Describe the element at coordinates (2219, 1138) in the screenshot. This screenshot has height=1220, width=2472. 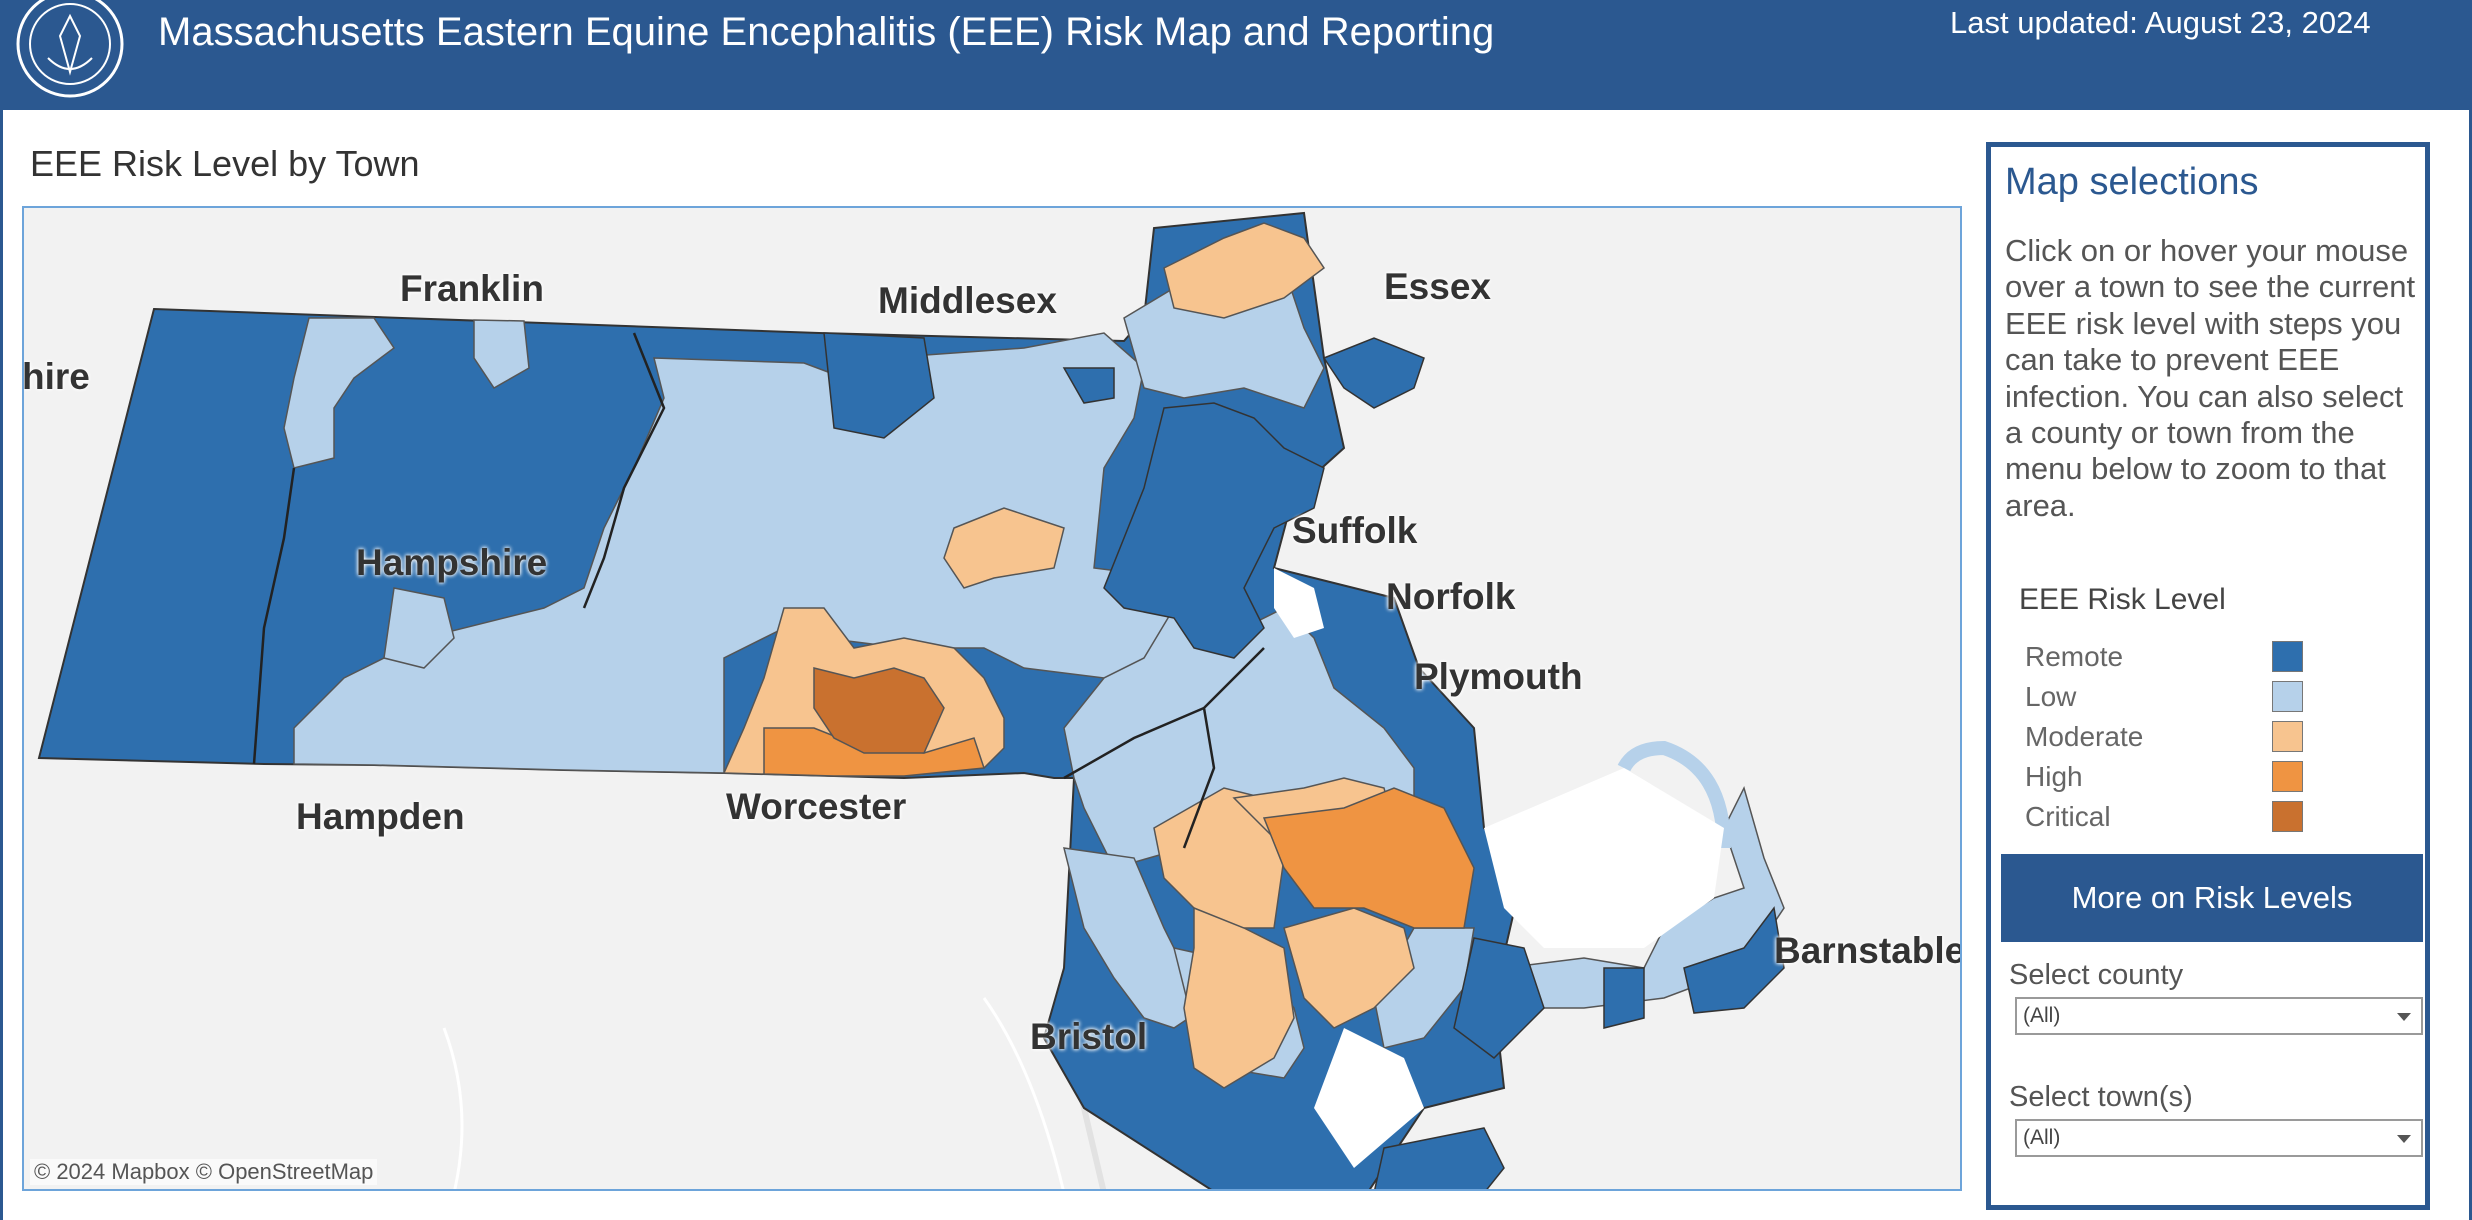
I see `select-town-dropdown: (All)` at that location.